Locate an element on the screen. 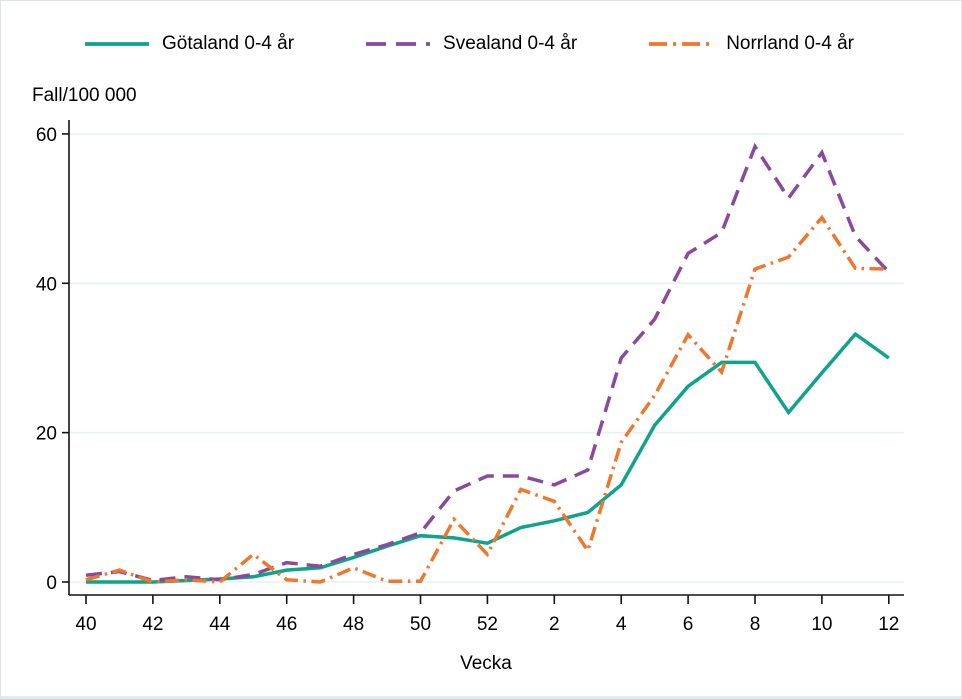 This screenshot has height=699, width=962. svg-text: 2 is located at coordinates (554, 624).